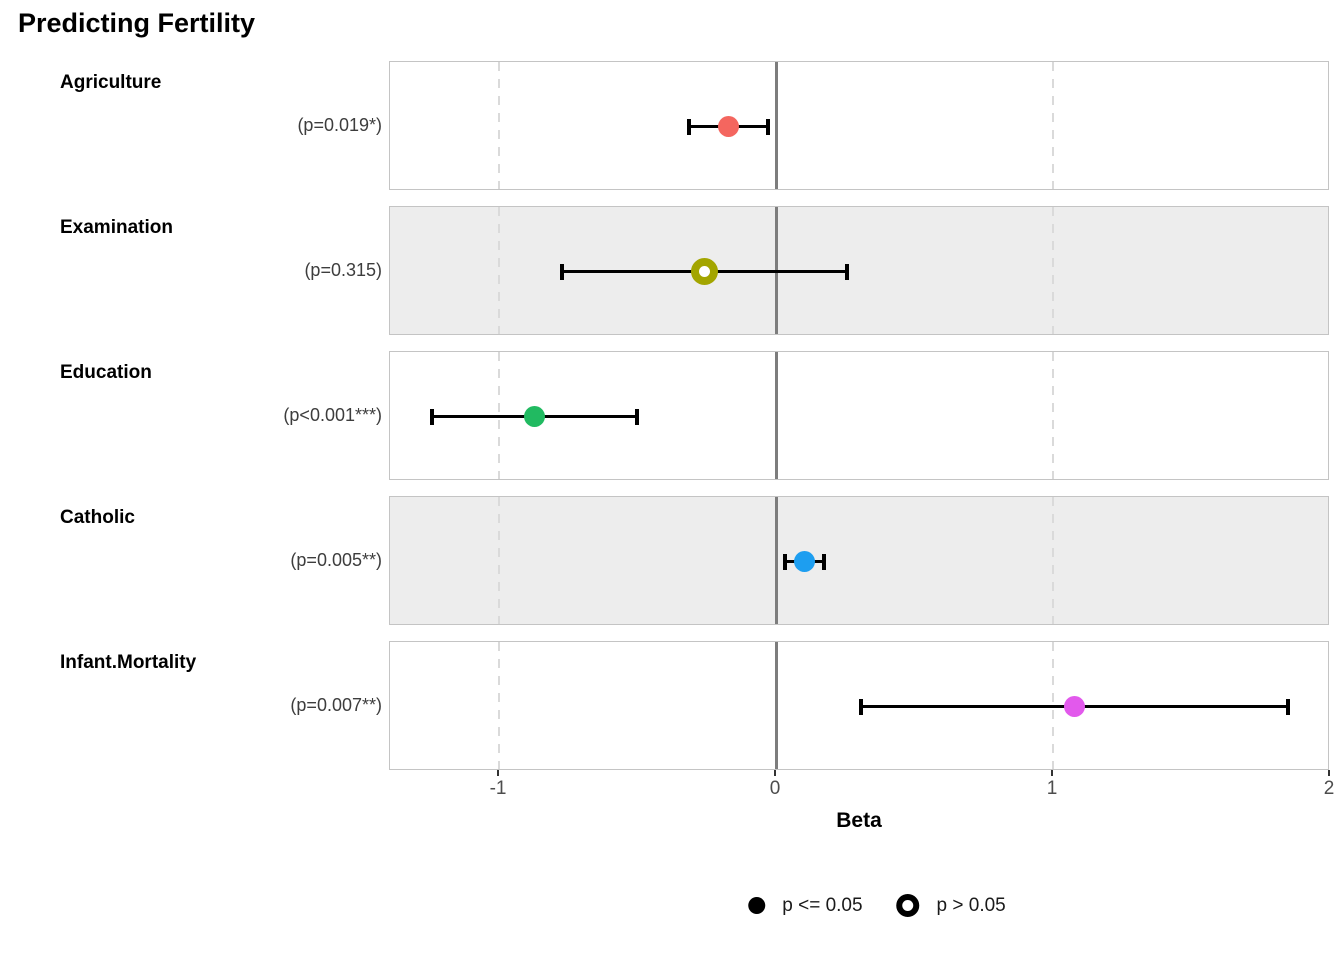  I want to click on legend-item-not-significant: p > 0.05, so click(951, 905).